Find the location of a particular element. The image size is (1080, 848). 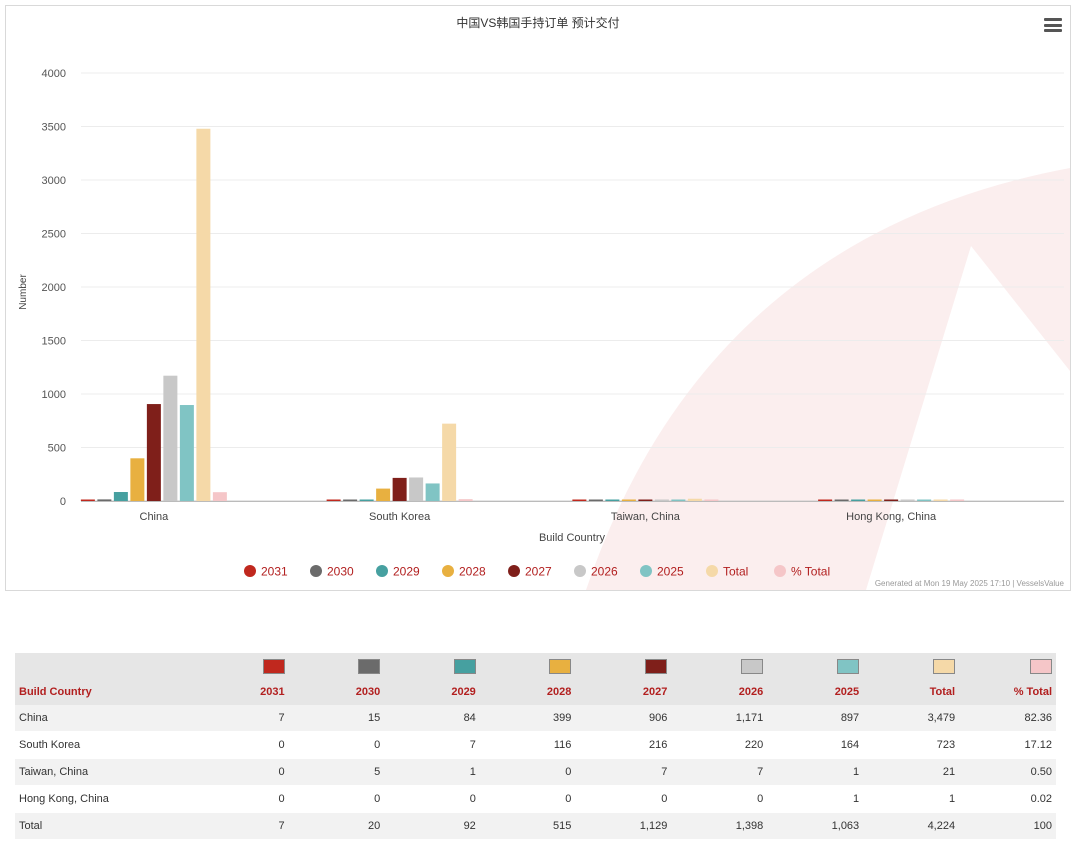

table-cell: 5 is located at coordinates (336, 772).